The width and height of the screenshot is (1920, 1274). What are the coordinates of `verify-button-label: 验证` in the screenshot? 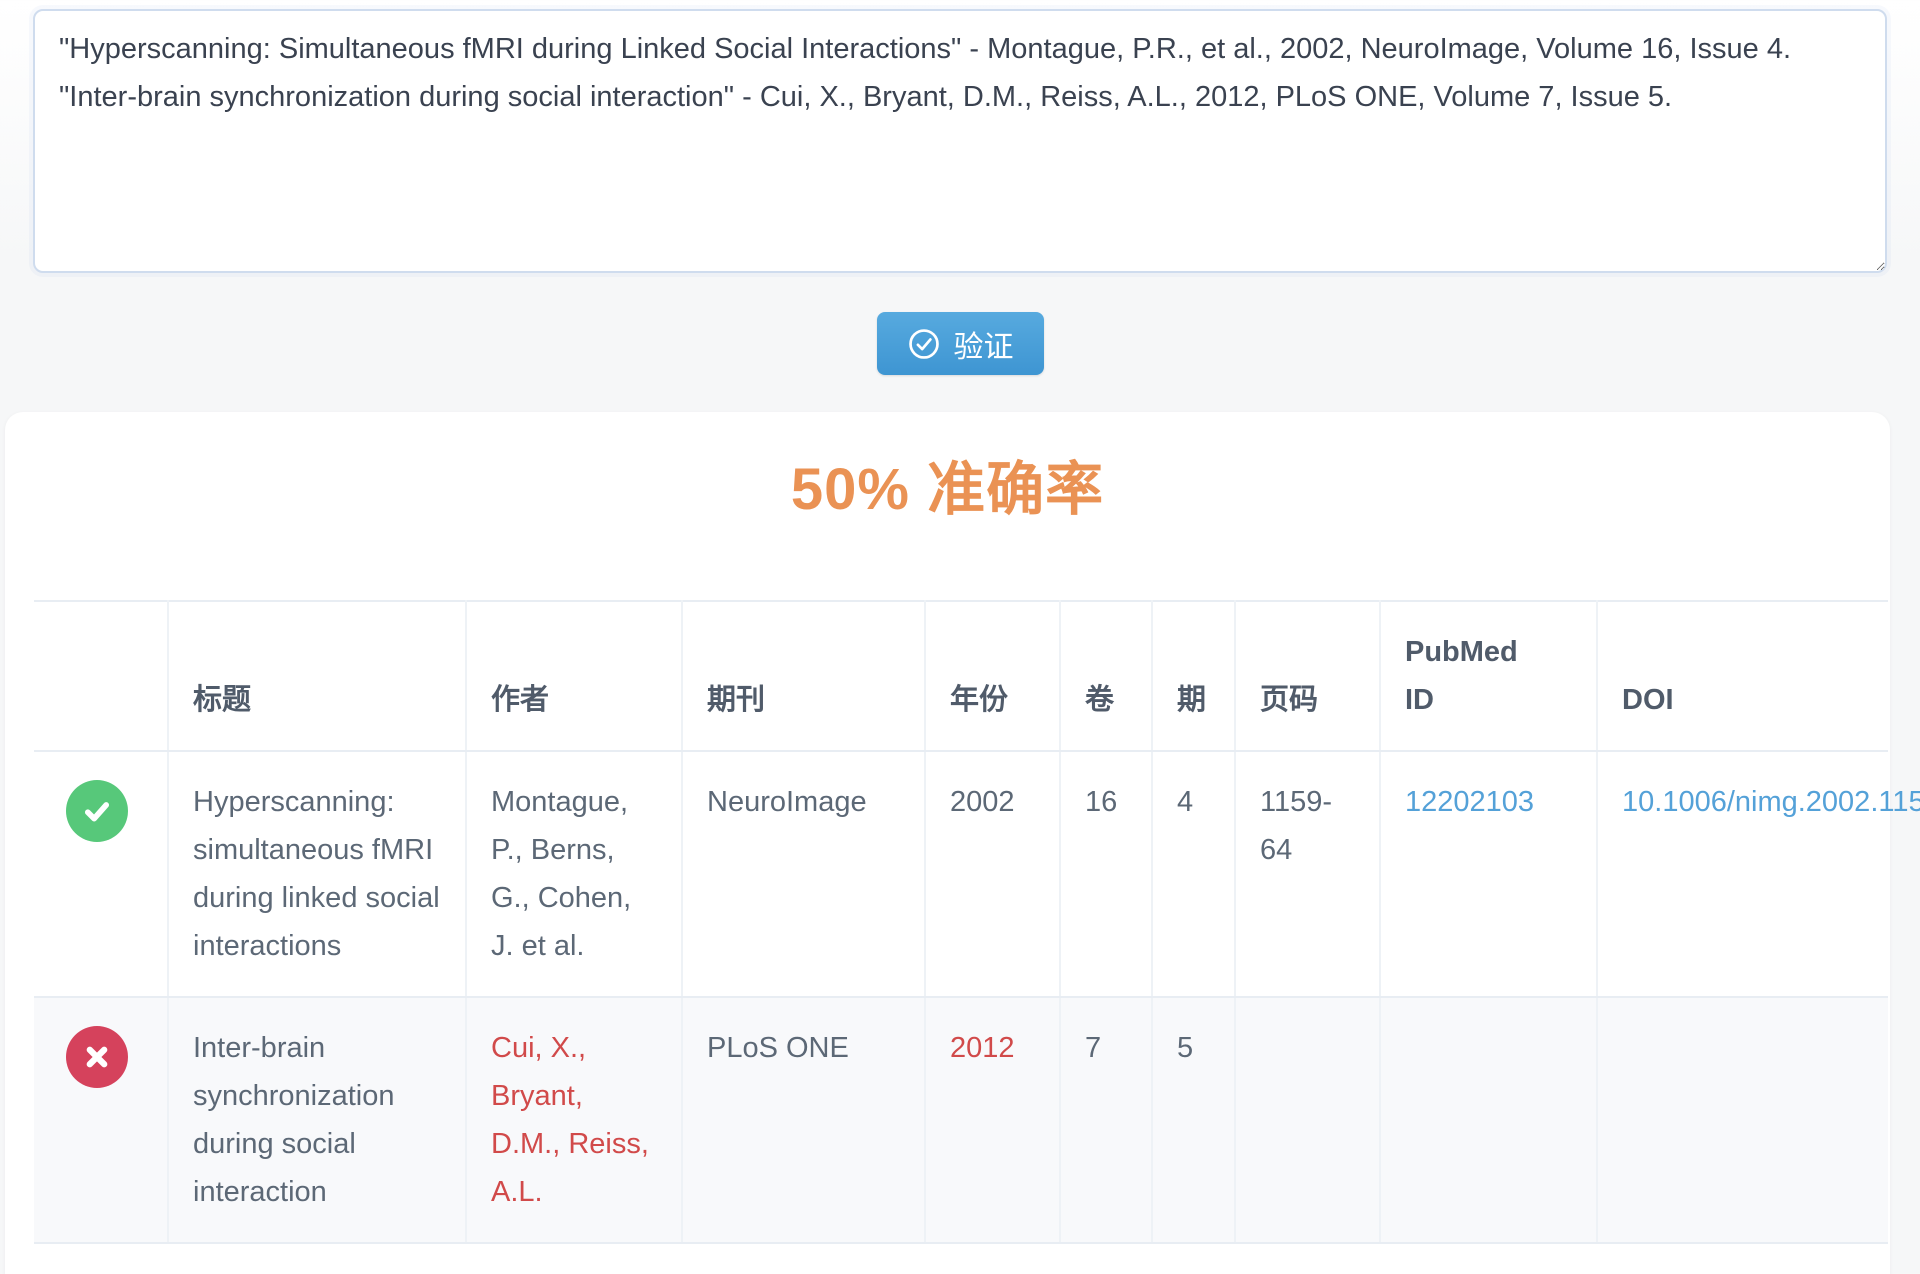 It's located at (983, 347).